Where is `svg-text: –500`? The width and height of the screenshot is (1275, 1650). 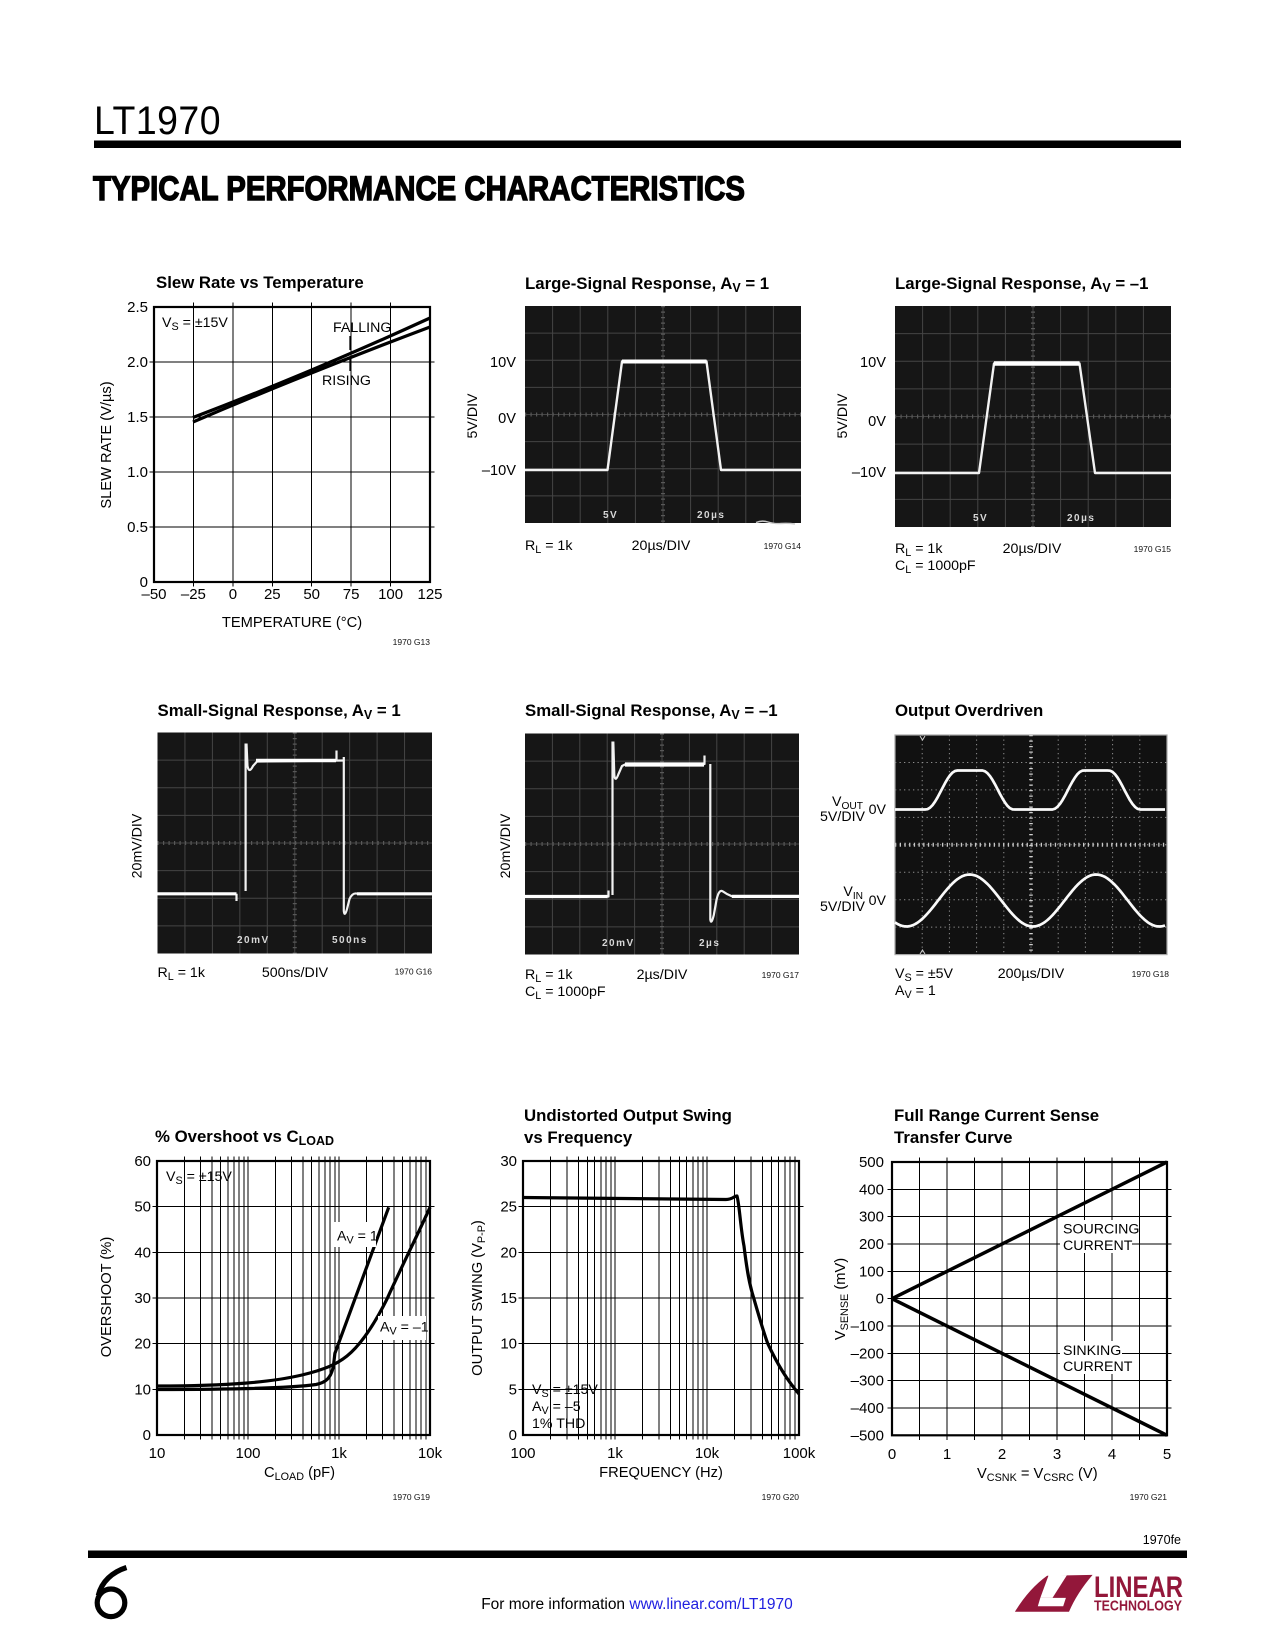 svg-text: –500 is located at coordinates (867, 1435).